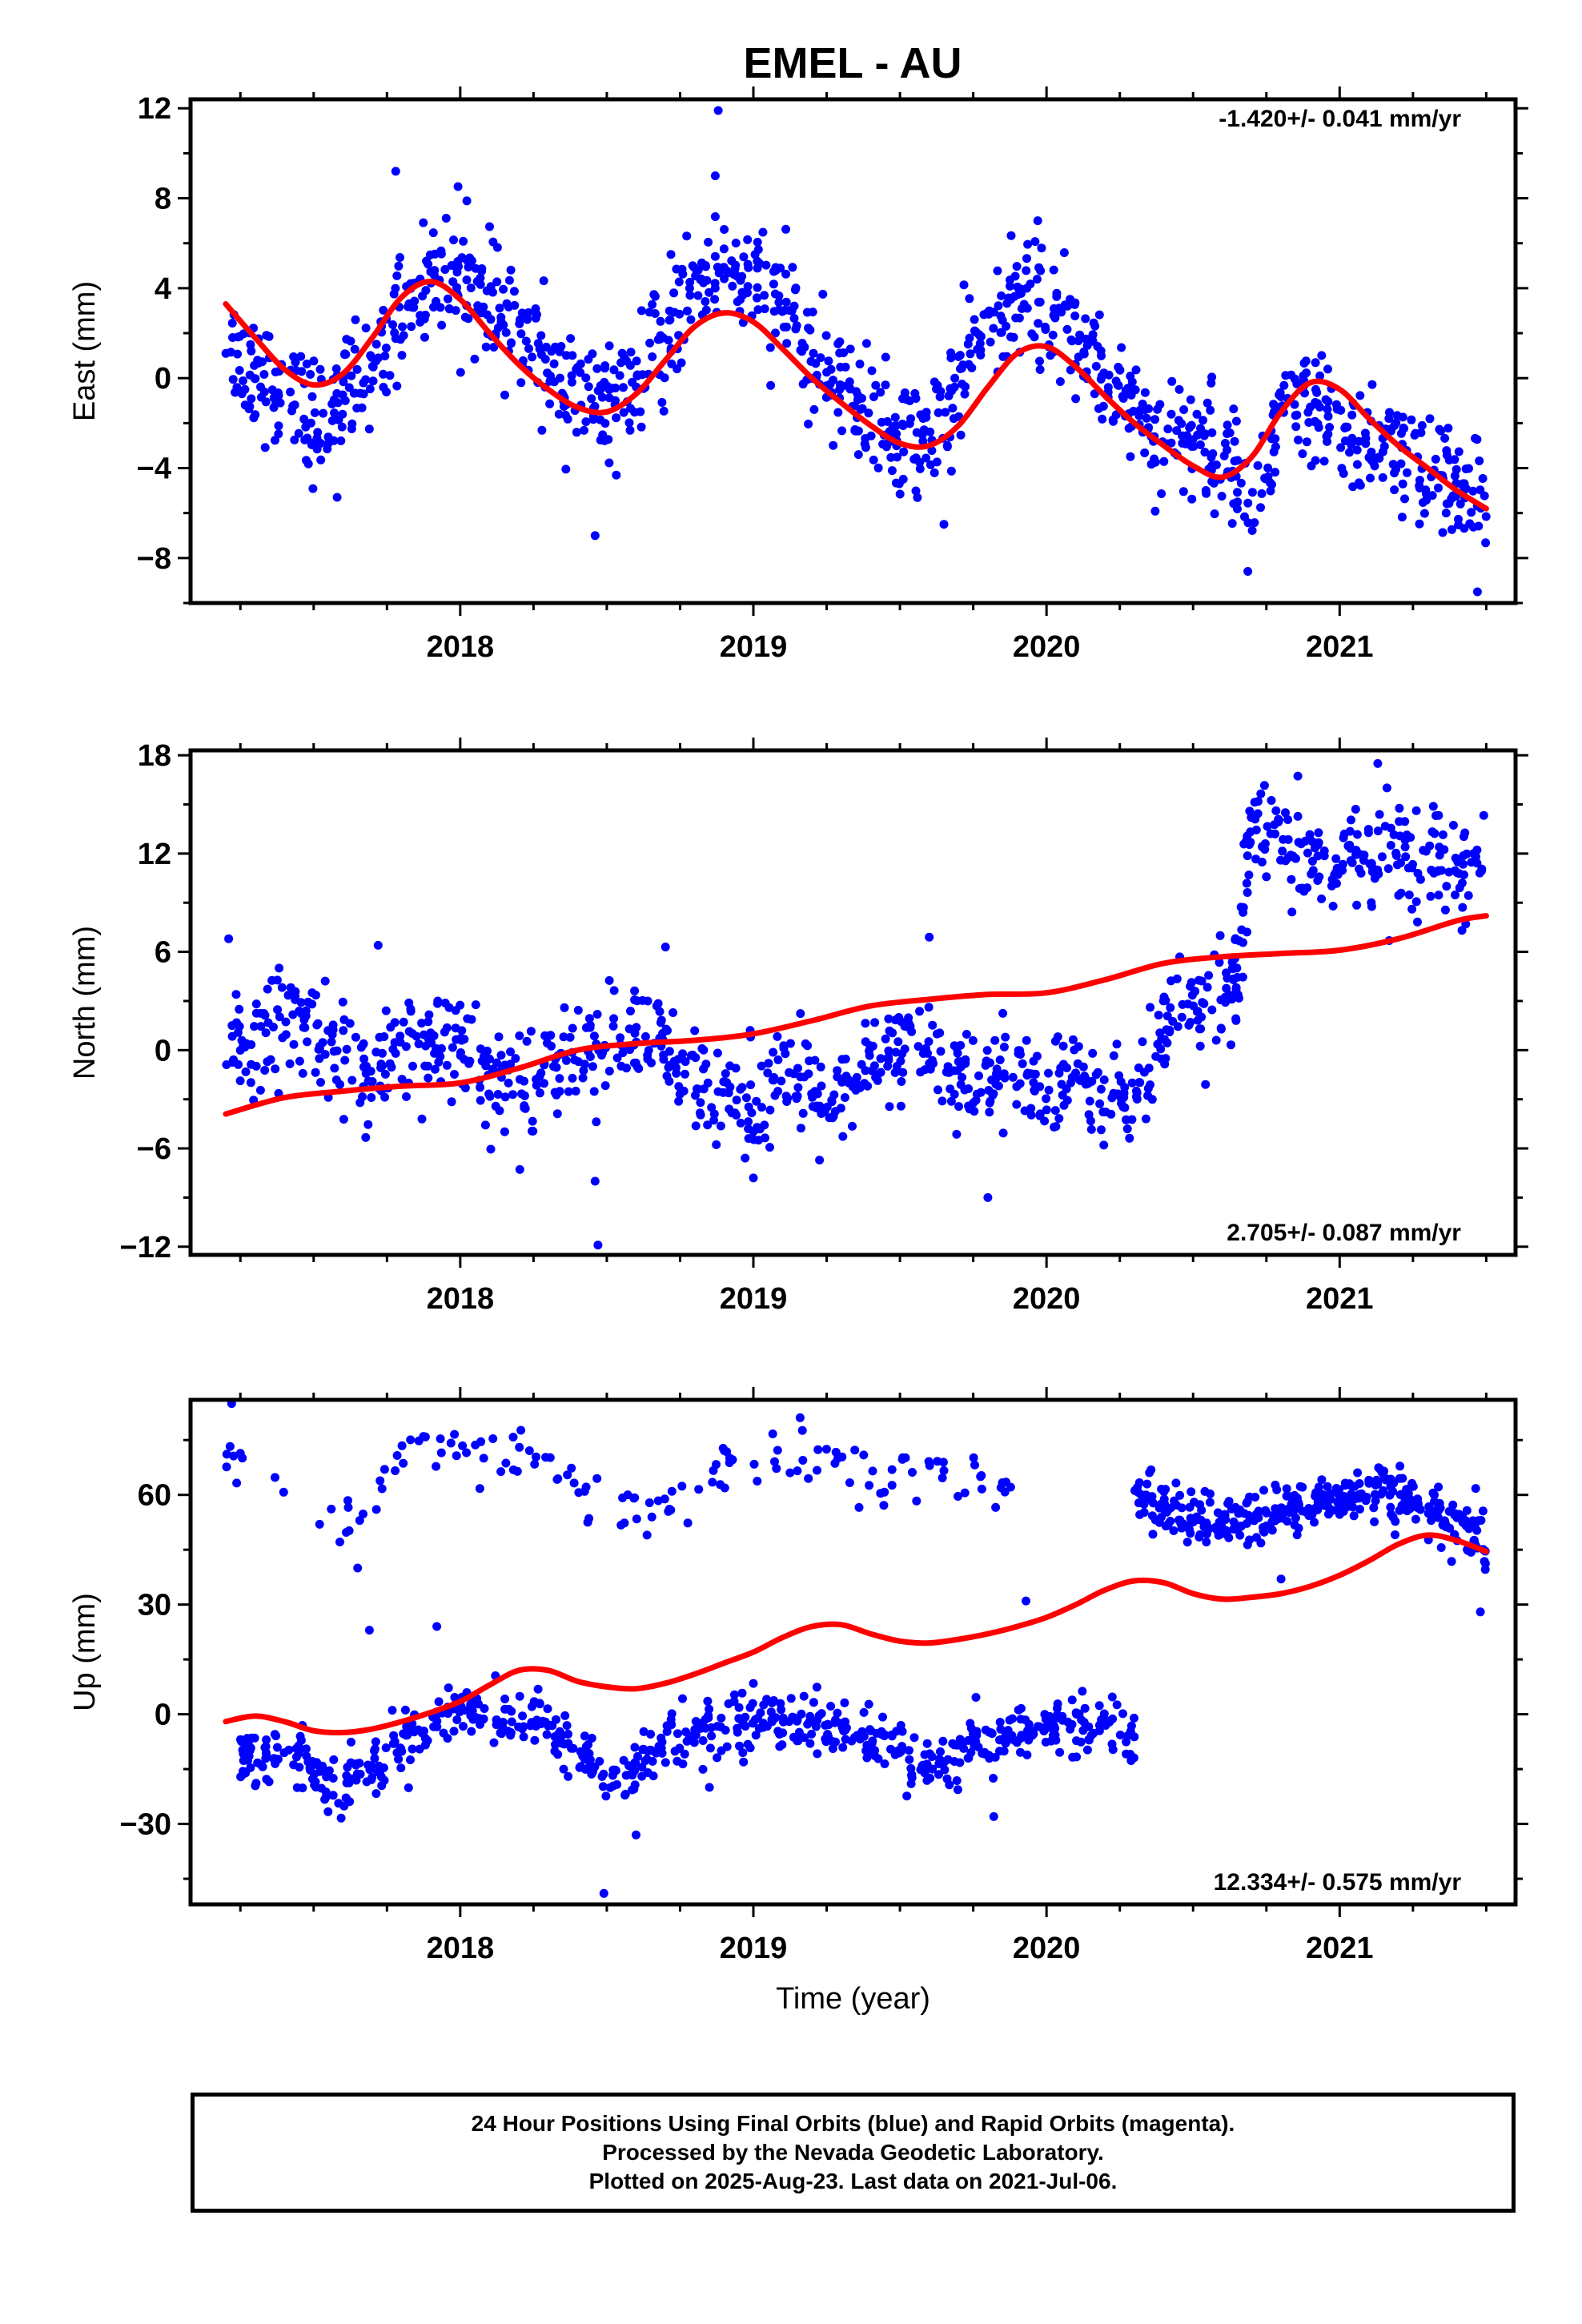 This screenshot has height=2324, width=1582. What do you see at coordinates (85, 1003) in the screenshot?
I see `north-y-axis-label: North (mm)` at bounding box center [85, 1003].